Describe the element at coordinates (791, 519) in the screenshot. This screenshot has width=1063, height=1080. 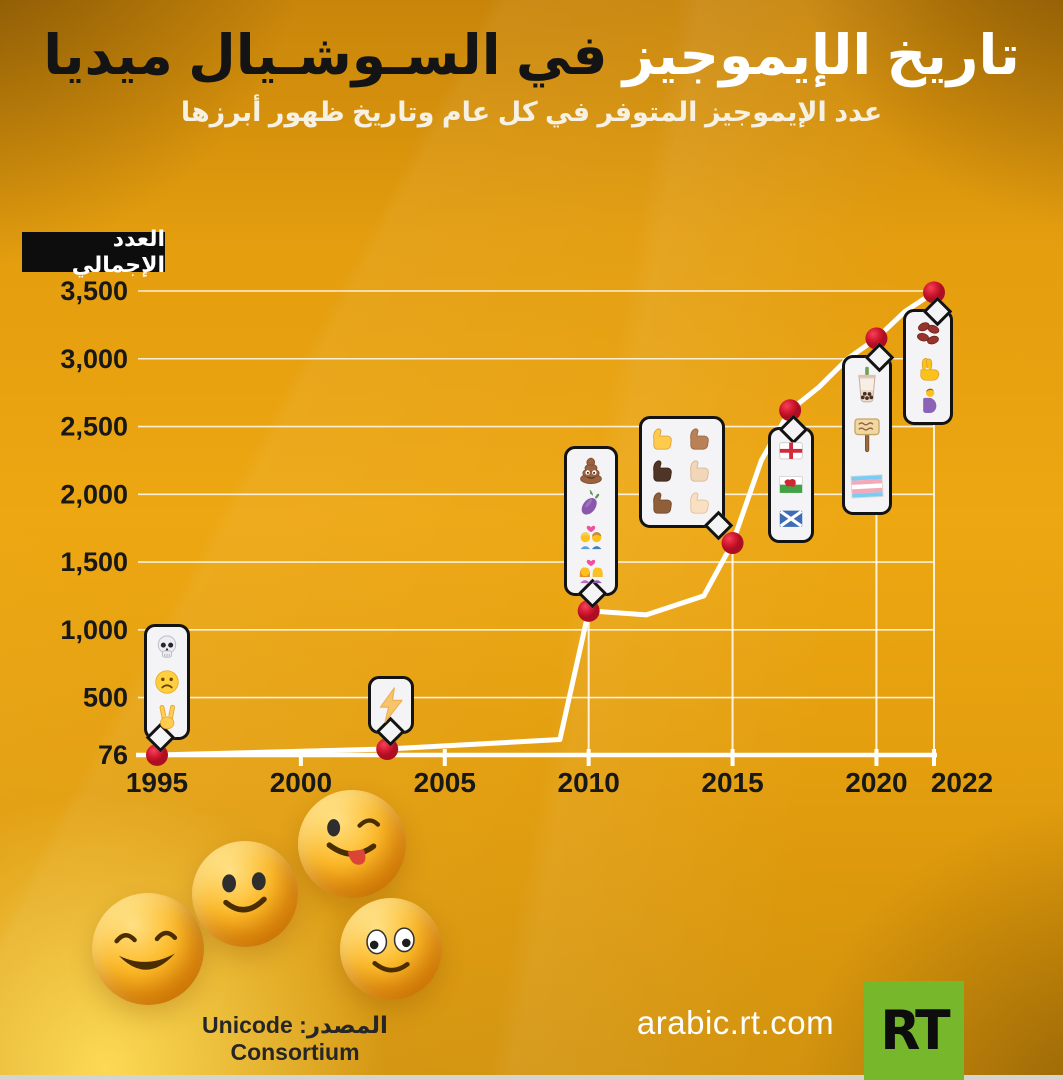
I see `flag-scotland-emoji-icon` at that location.